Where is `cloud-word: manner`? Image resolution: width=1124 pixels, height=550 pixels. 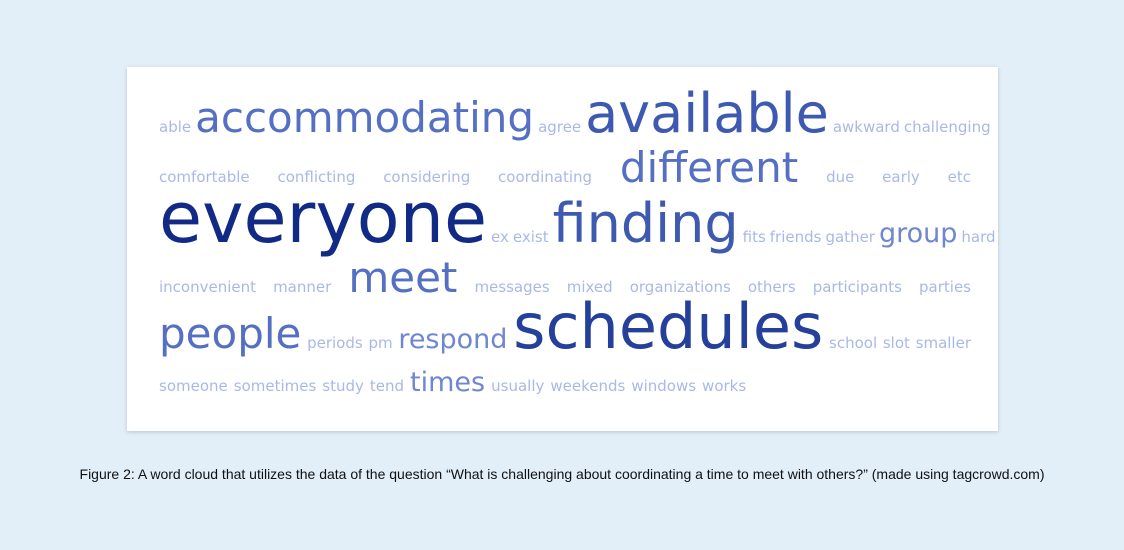 cloud-word: manner is located at coordinates (302, 287).